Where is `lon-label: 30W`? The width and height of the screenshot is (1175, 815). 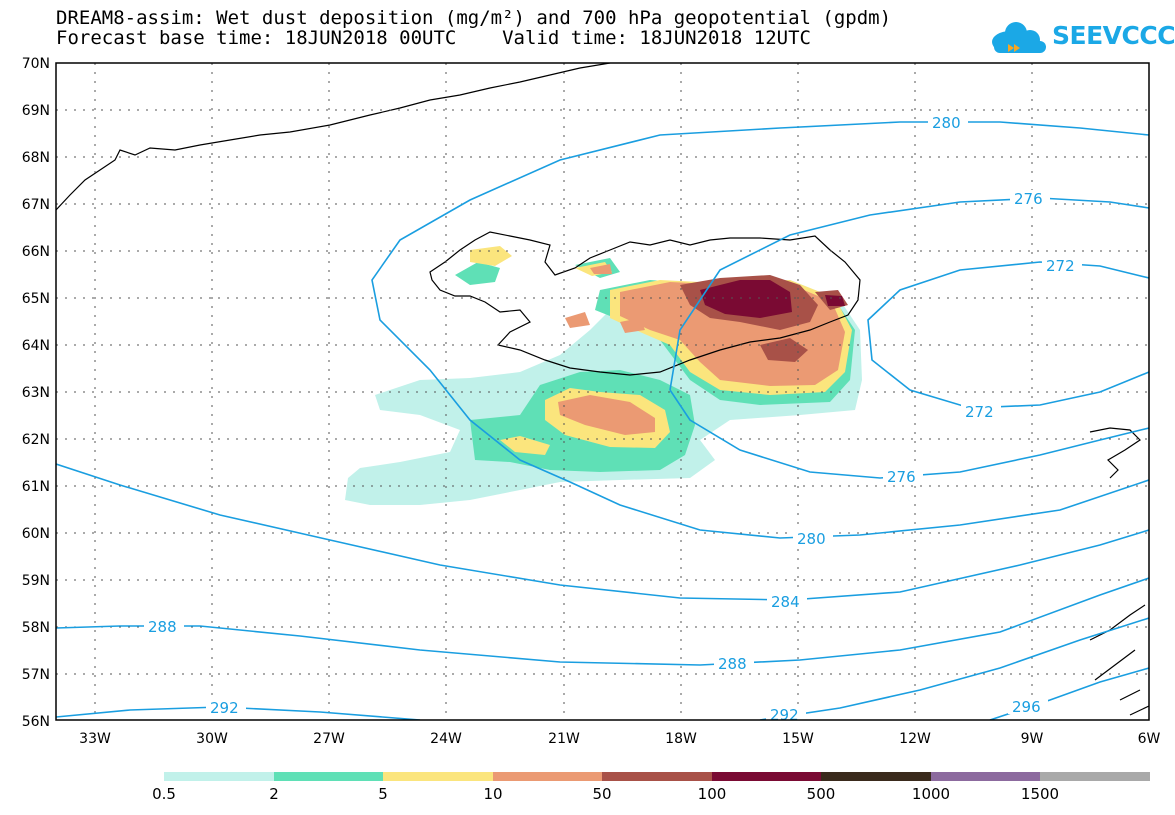
lon-label: 30W is located at coordinates (212, 739).